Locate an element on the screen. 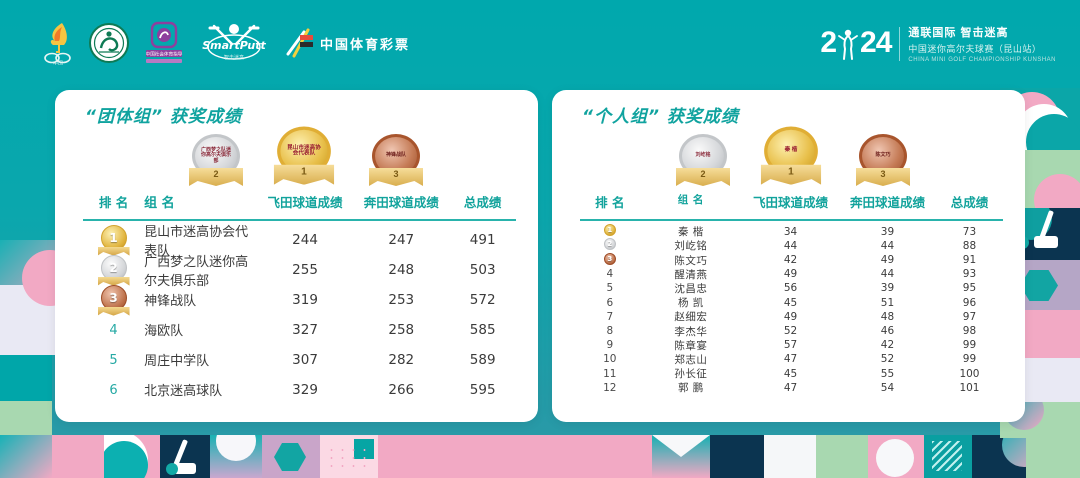 This screenshot has height=478, width=1080. individual-name-cell: 郑志山 is located at coordinates (691, 359).